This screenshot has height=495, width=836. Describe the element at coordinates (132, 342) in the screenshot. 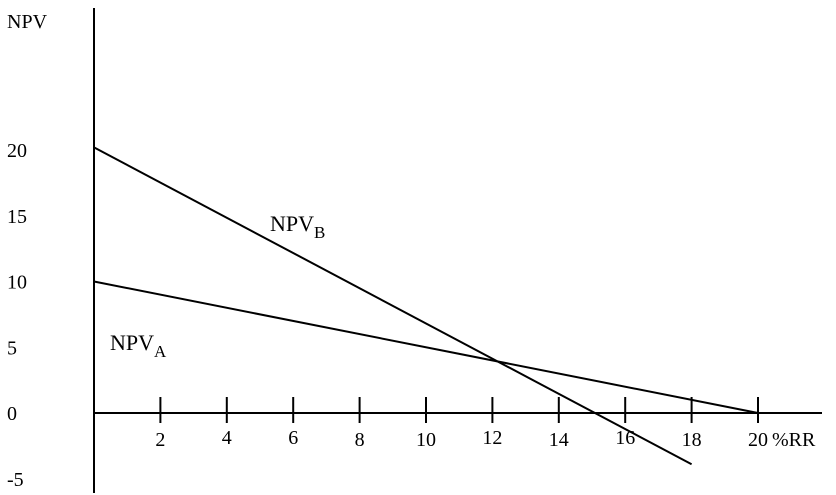

I see `series-label-npv-a-name: NPV` at that location.